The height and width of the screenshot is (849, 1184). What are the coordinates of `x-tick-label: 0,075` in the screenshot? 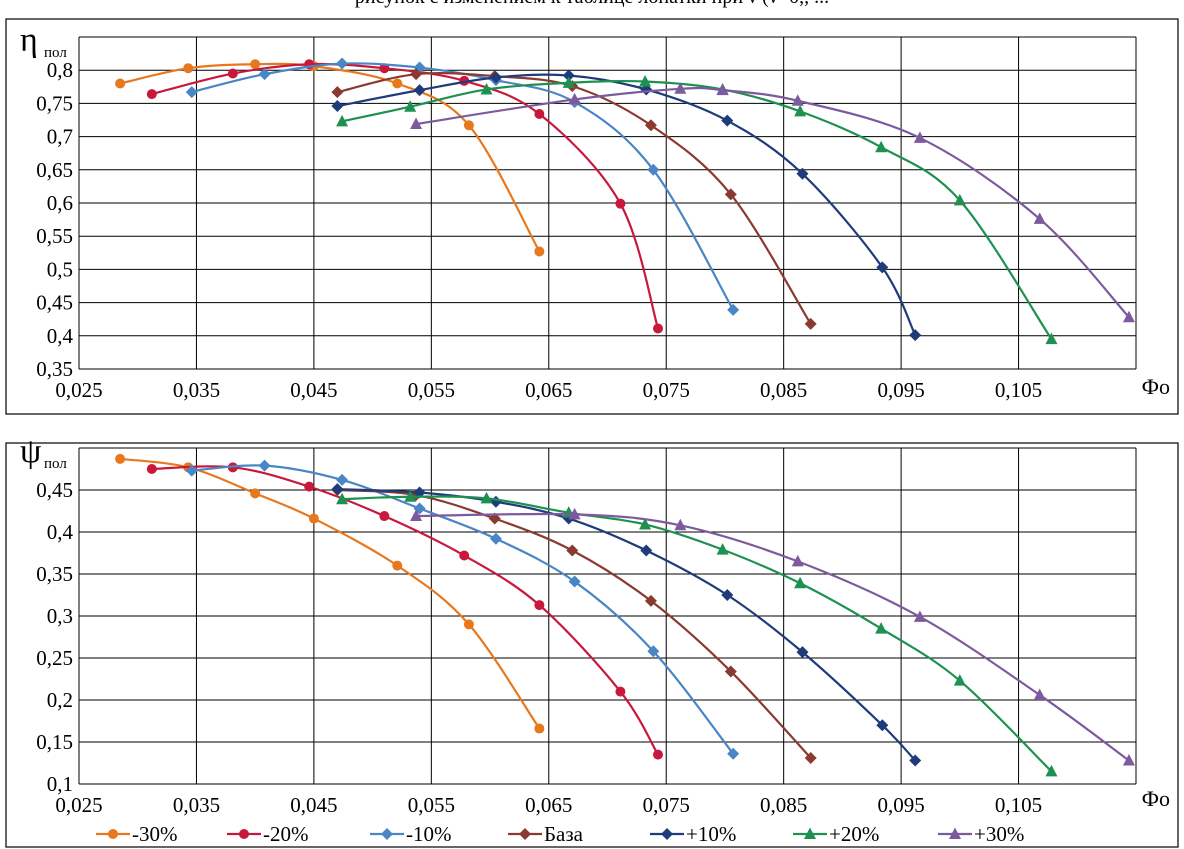 It's located at (666, 805).